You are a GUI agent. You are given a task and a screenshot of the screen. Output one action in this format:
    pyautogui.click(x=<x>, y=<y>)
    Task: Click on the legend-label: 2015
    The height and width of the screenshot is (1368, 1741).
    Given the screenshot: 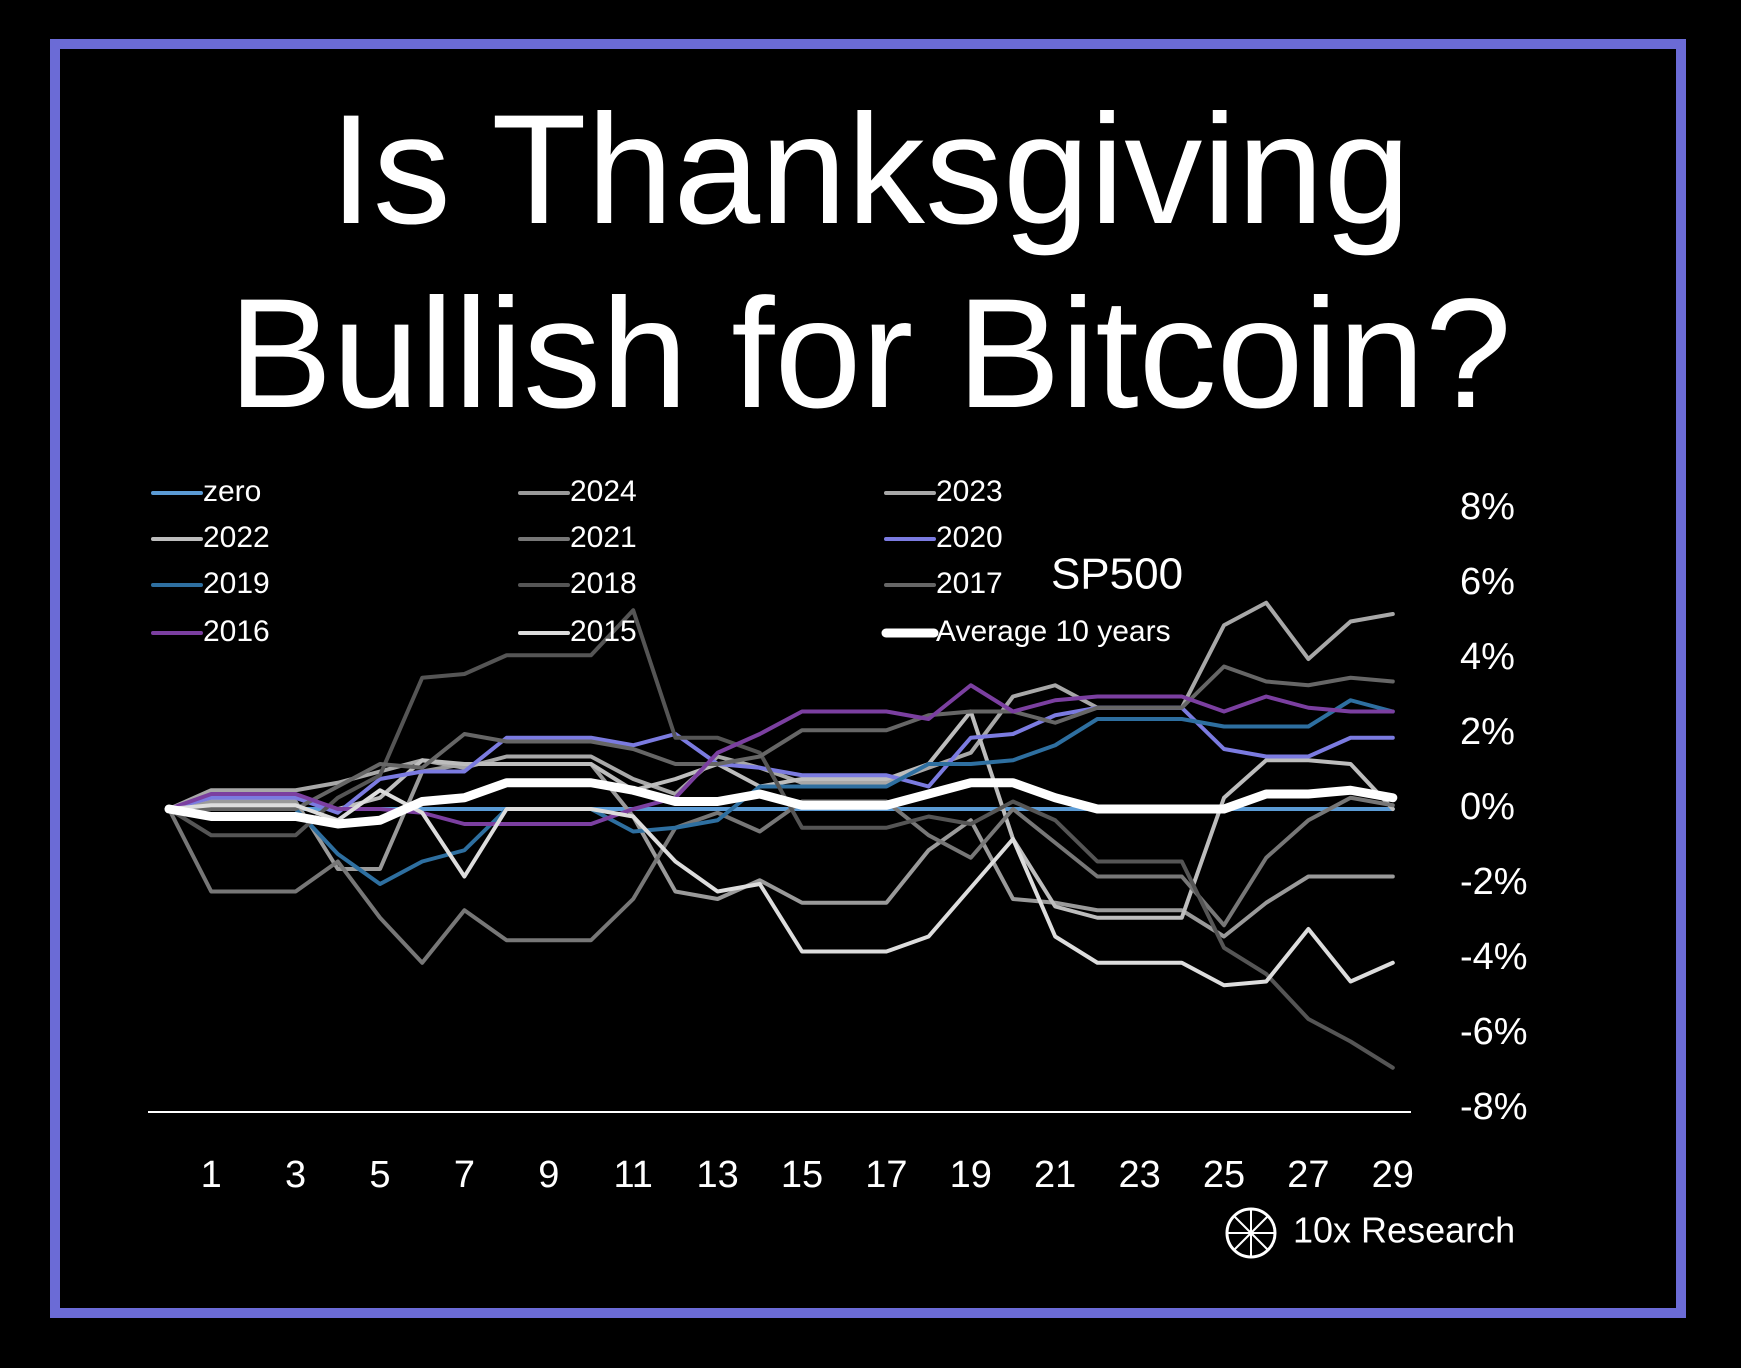 What is the action you would take?
    pyautogui.click(x=603, y=631)
    